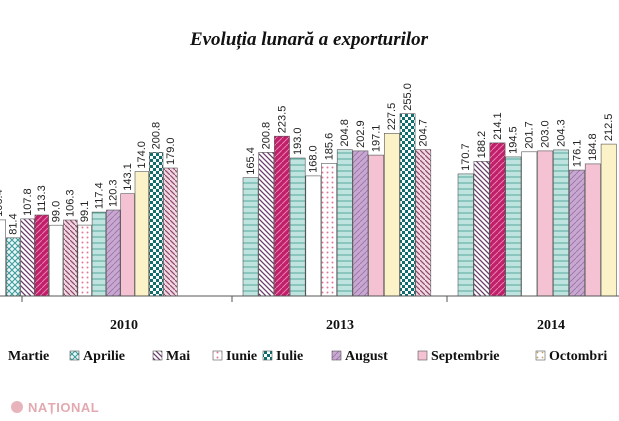 Image resolution: width=619 pixels, height=421 pixels. Describe the element at coordinates (282, 120) in the screenshot. I see `value-label-2013-2: 223.5` at that location.